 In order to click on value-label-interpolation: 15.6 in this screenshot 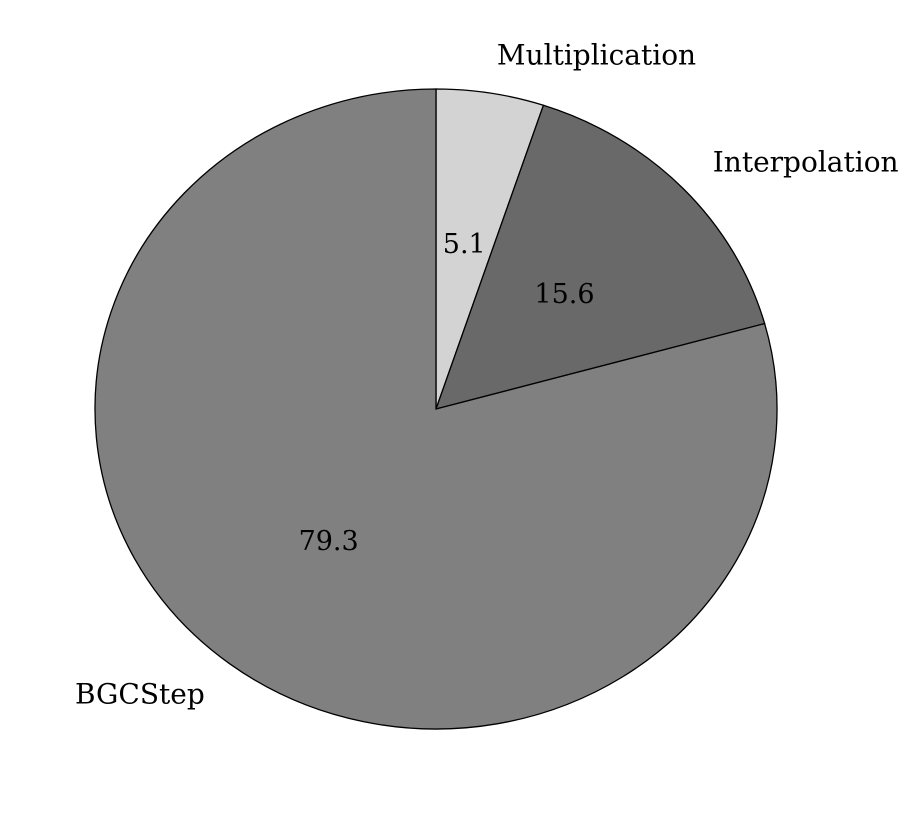, I will do `click(564, 294)`.